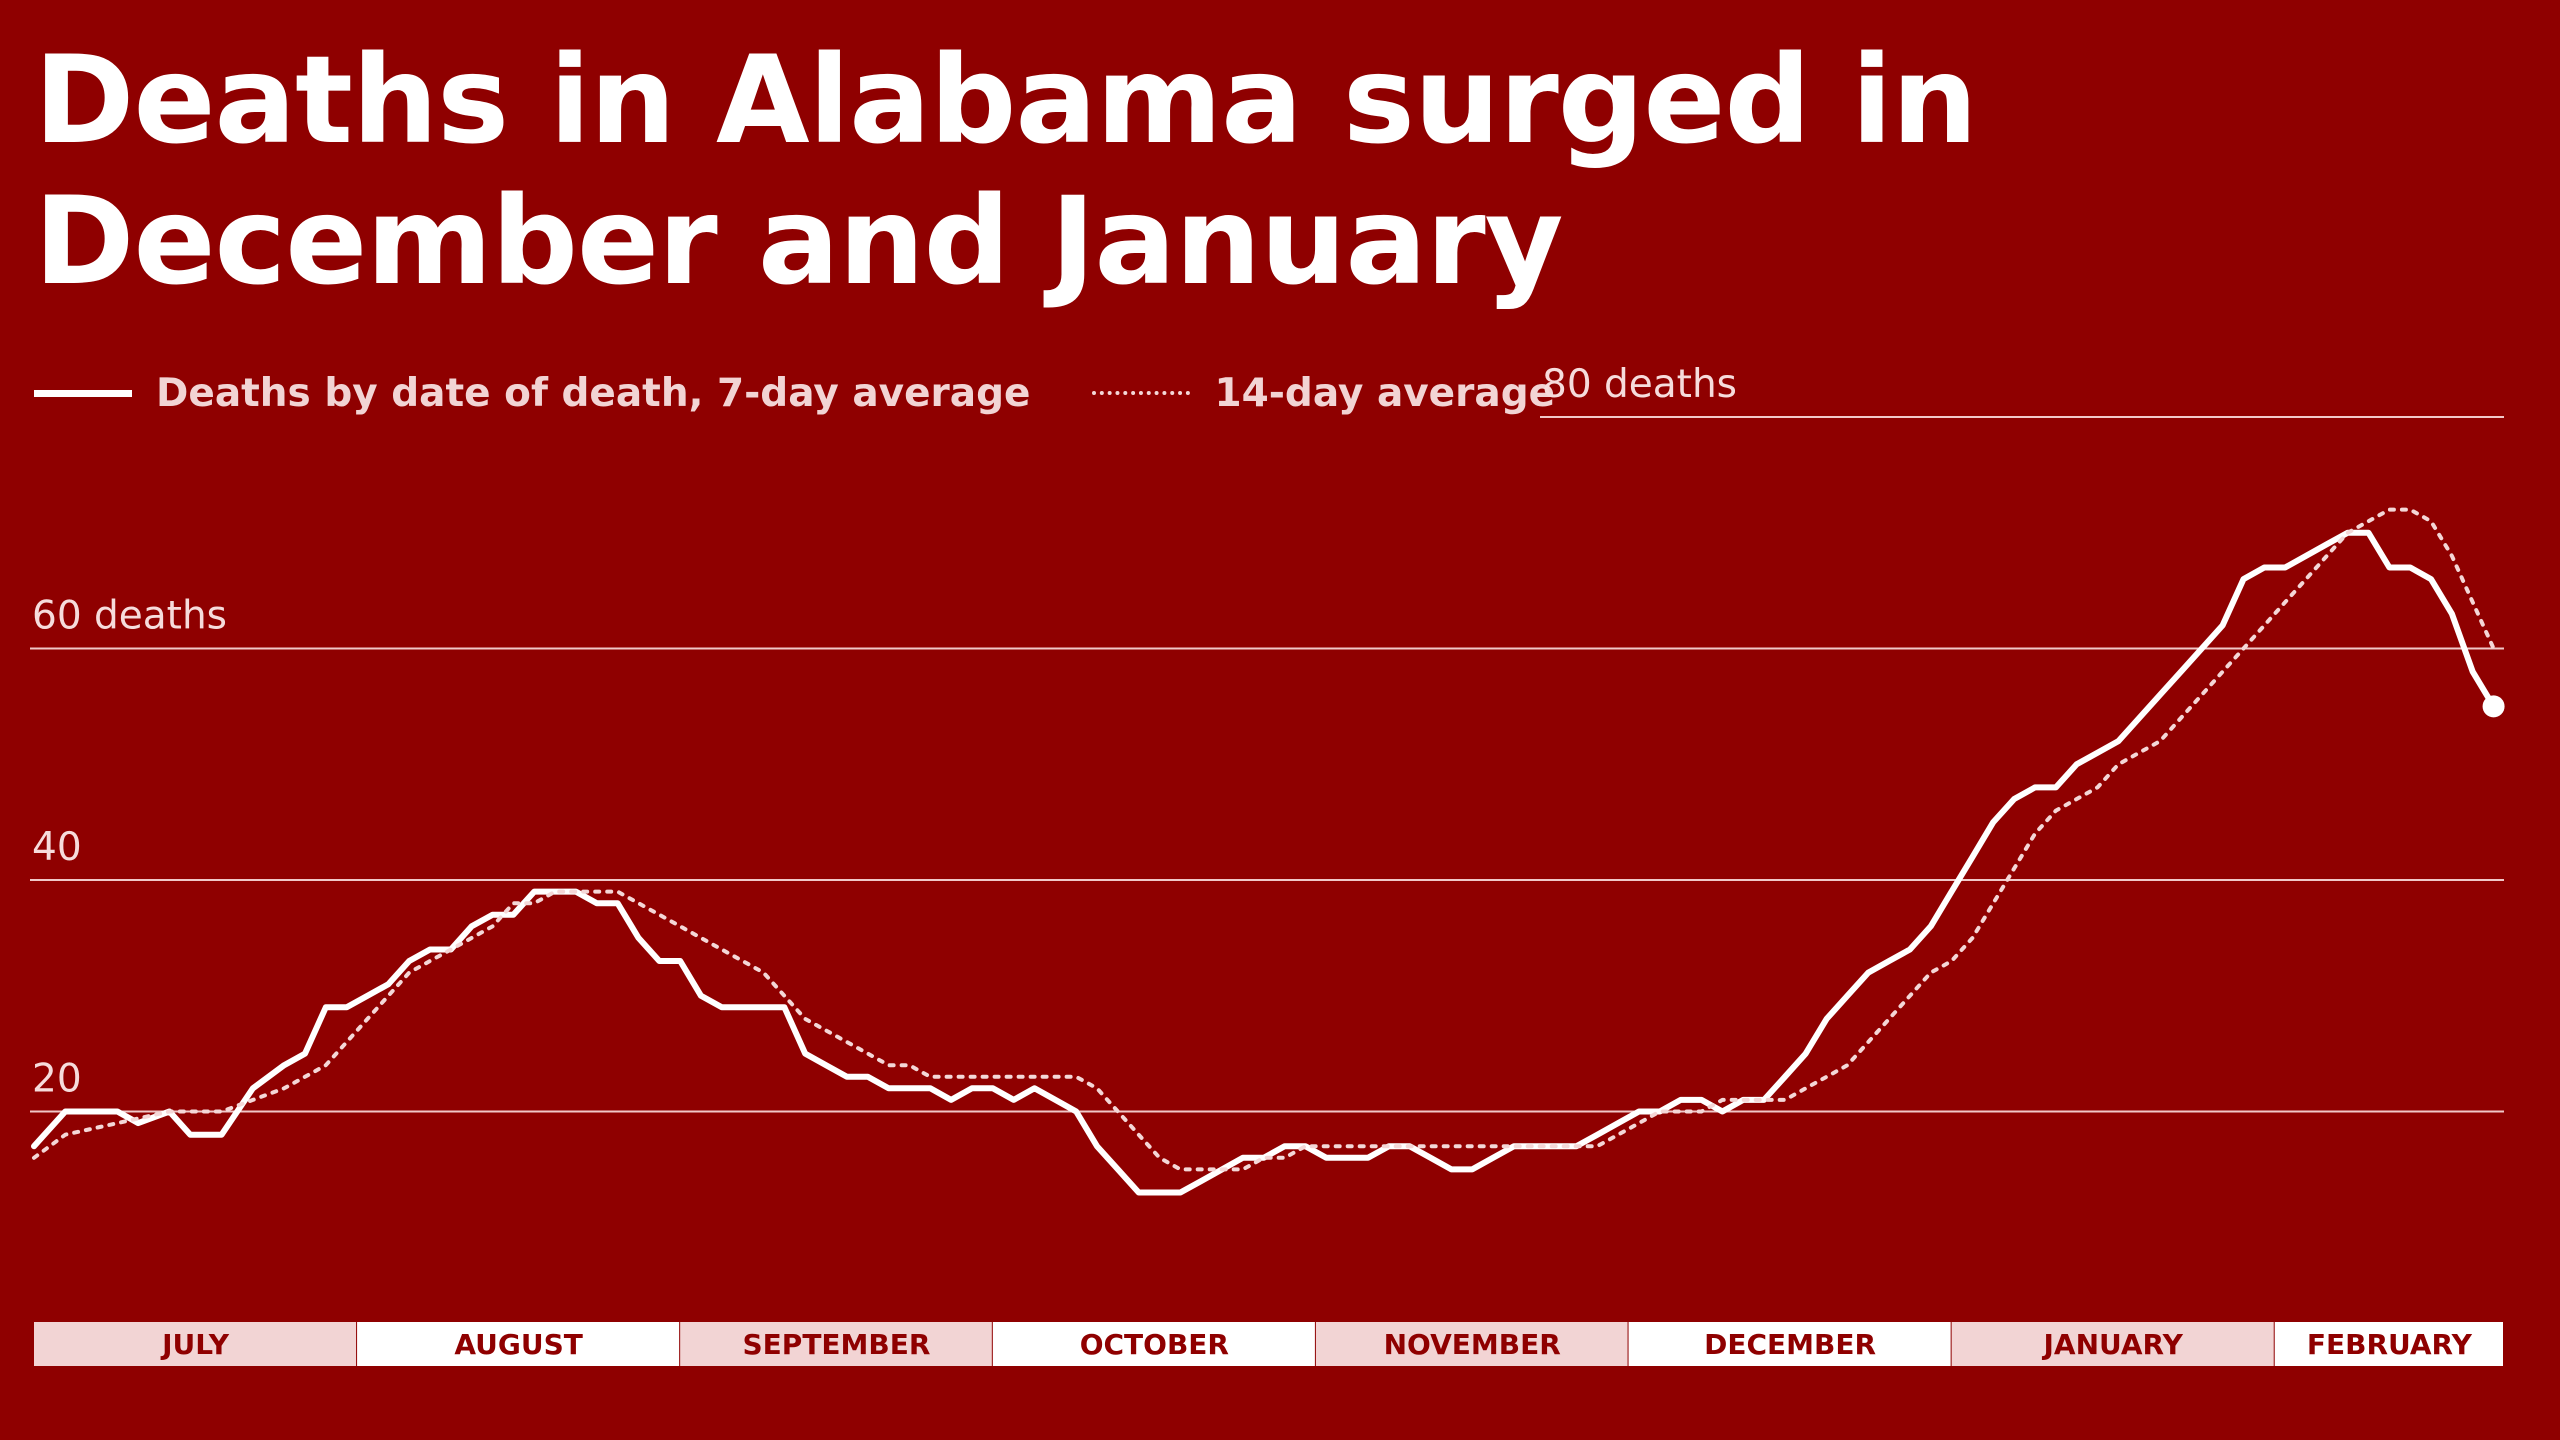 This screenshot has height=1440, width=2560. I want to click on chart-title-line-2: December and January, so click(799, 241).